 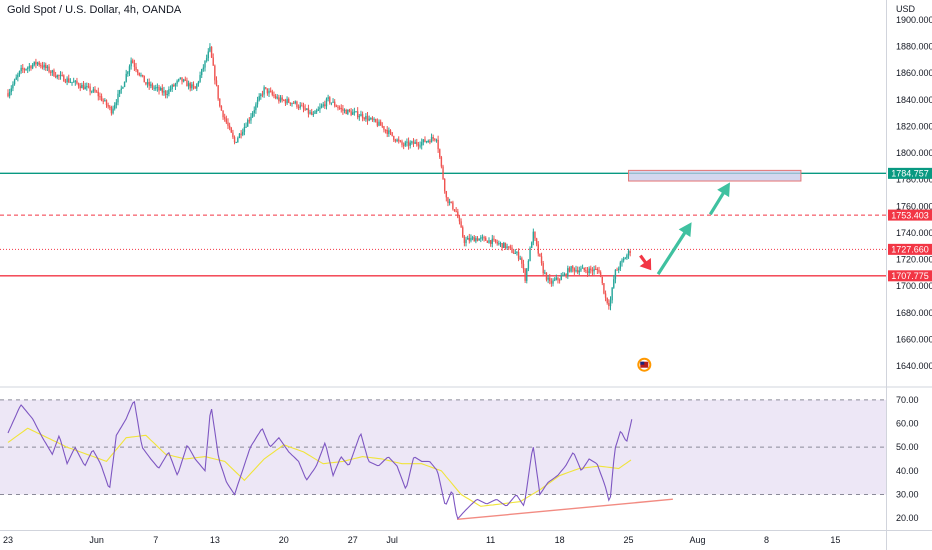 What do you see at coordinates (565, 509) in the screenshot?
I see `rsi-divergence-line` at bounding box center [565, 509].